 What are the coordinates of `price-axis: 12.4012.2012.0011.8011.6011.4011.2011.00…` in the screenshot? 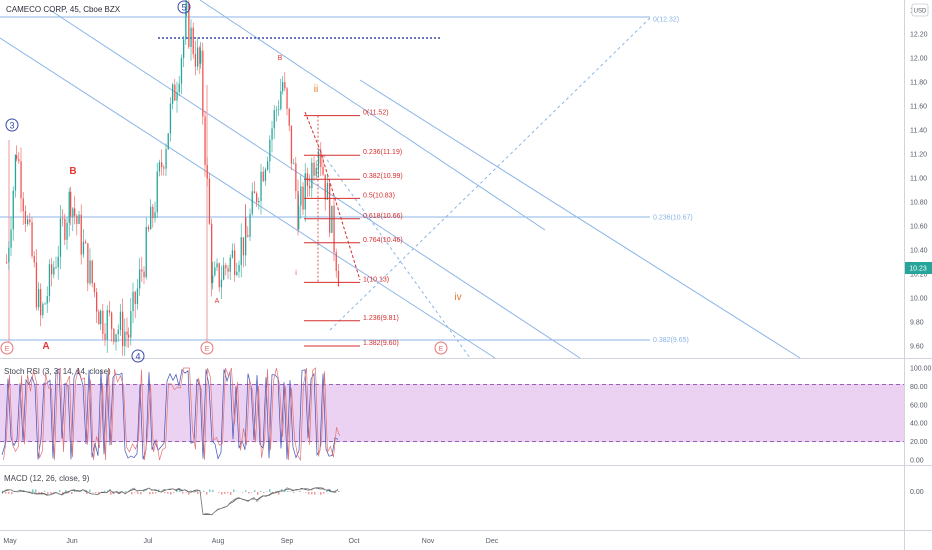 It's located at (919, 179).